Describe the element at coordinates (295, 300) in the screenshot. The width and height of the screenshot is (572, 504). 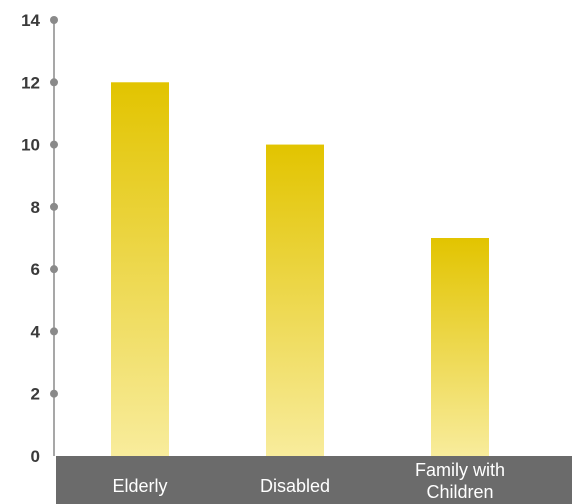
I see `bar-disabled` at that location.